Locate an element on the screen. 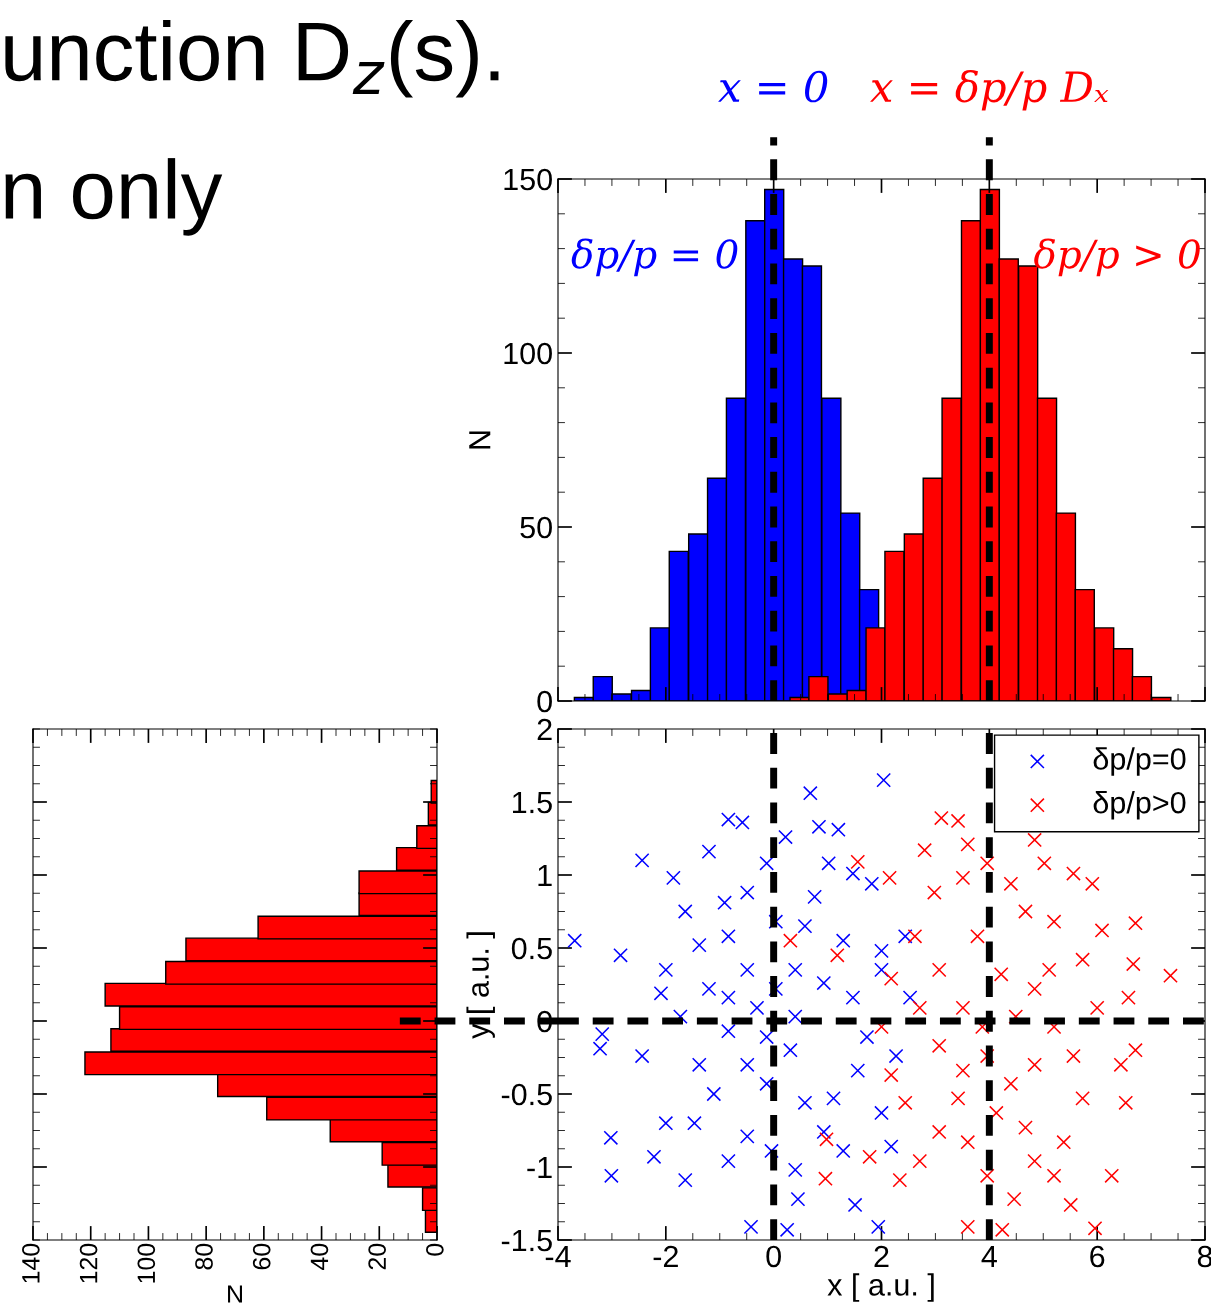  y-tick-label: 1 is located at coordinates (545, 876).